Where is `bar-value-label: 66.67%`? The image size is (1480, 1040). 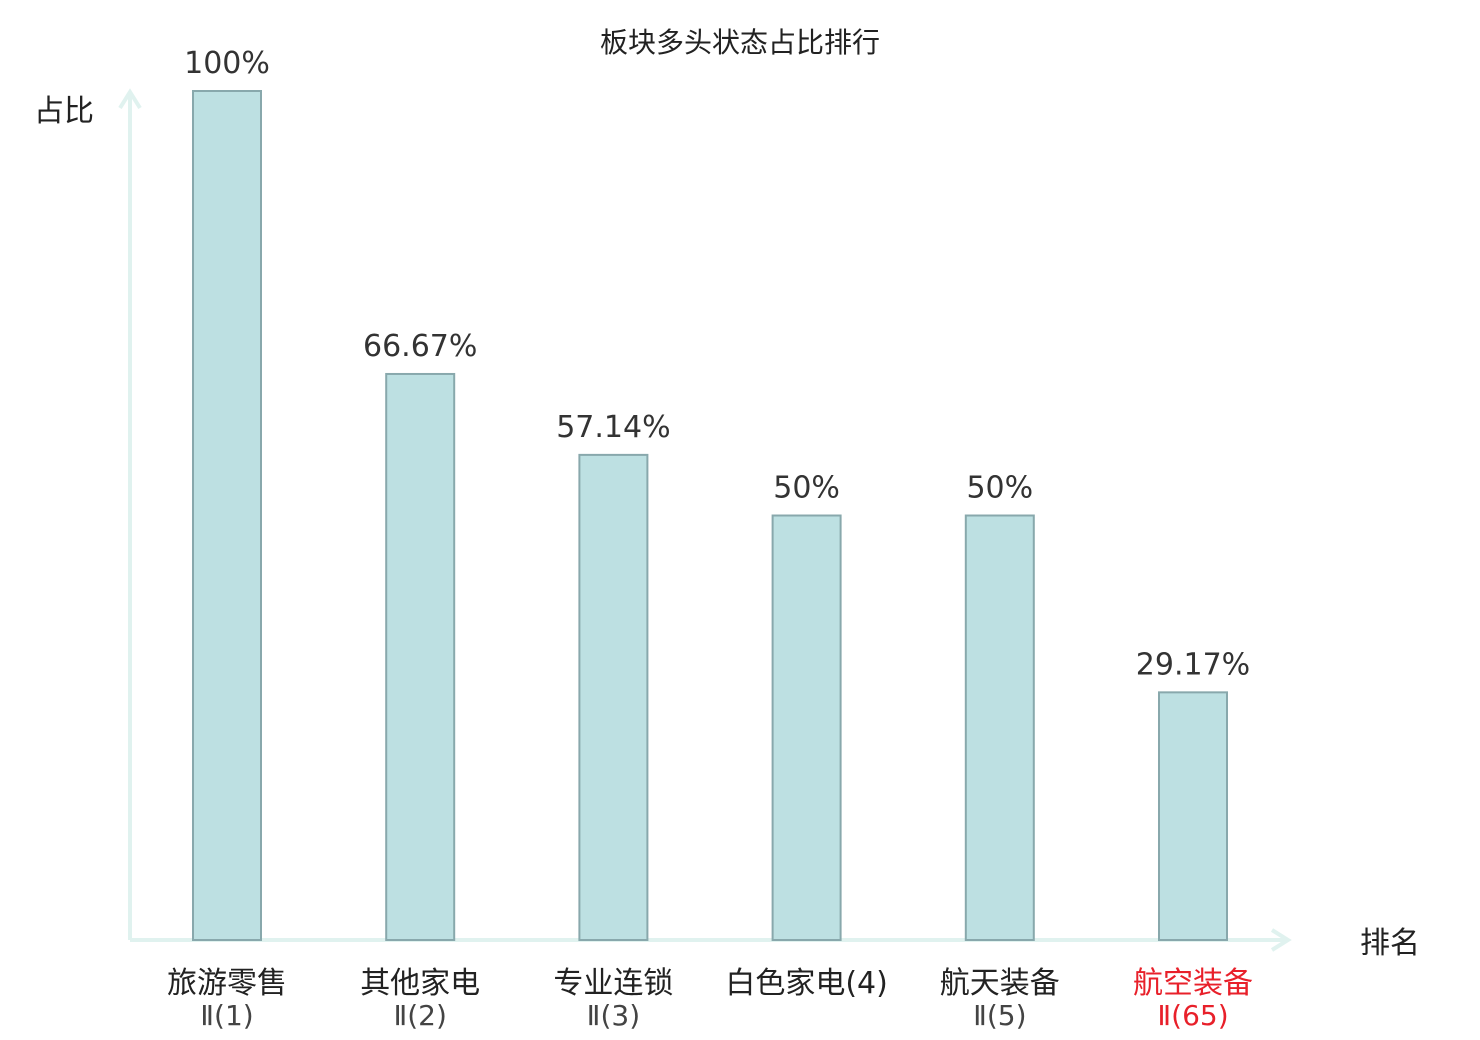 bar-value-label: 66.67% is located at coordinates (420, 346).